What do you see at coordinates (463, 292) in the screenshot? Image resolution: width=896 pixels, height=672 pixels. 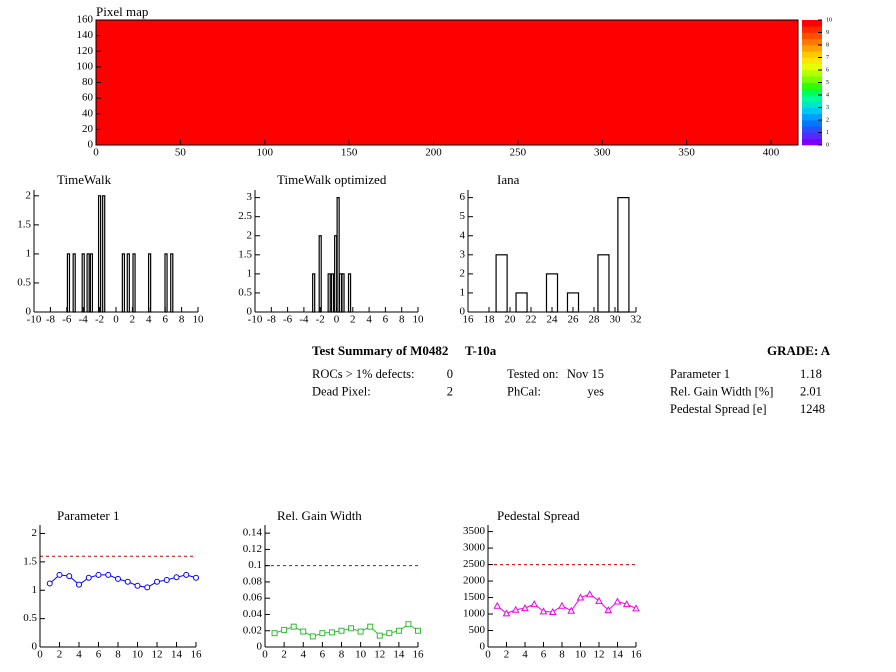 I see `y-tick-label: 1` at bounding box center [463, 292].